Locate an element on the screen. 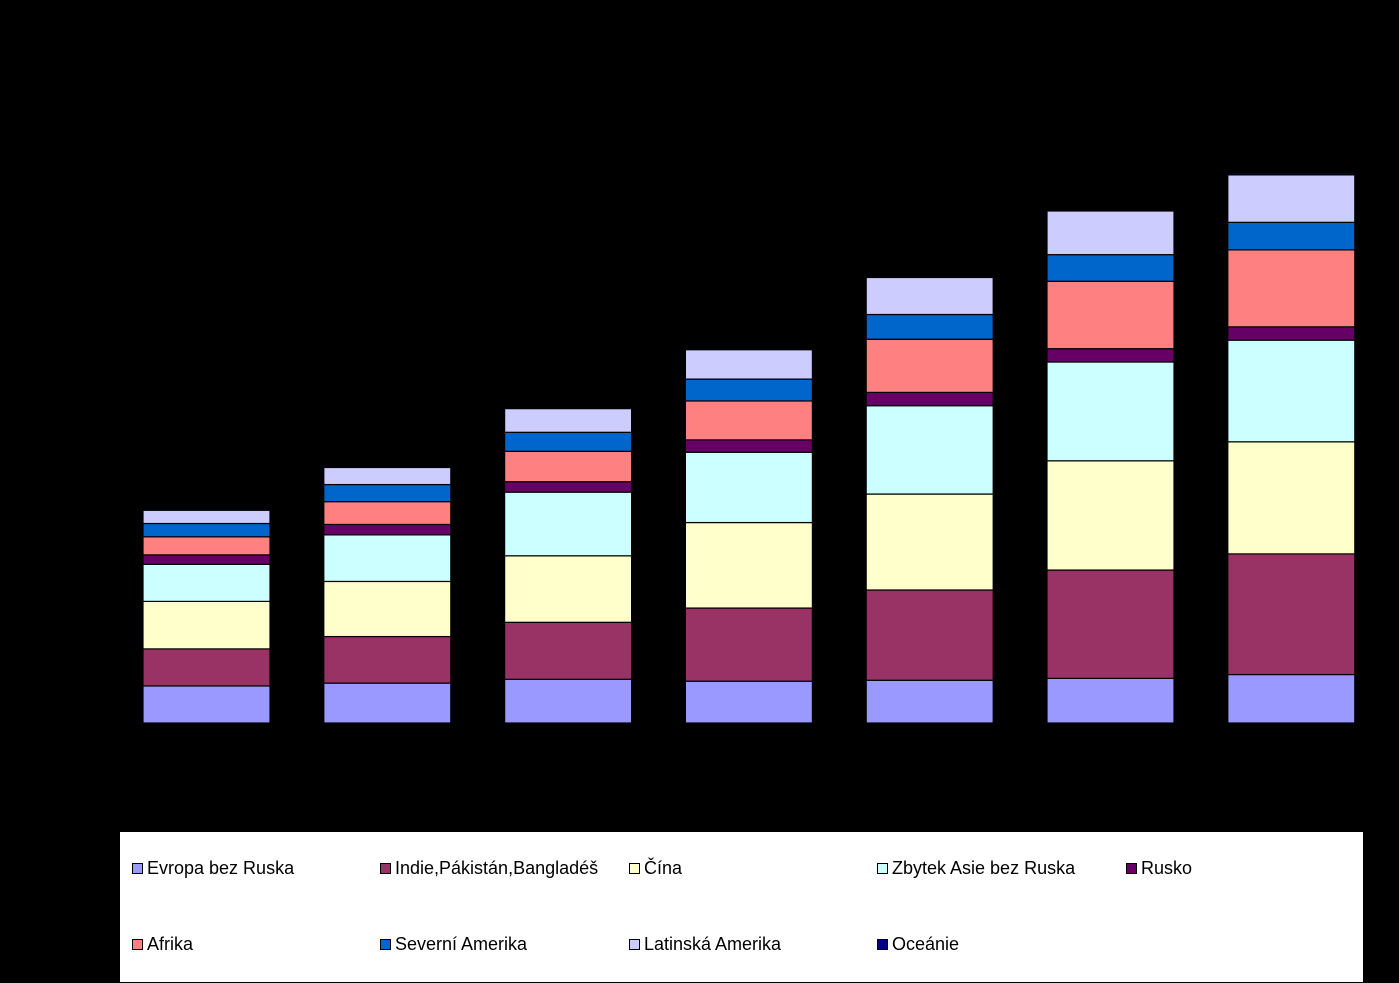 Image resolution: width=1399 pixels, height=983 pixels. legend-item-latinska-amerika: Latinská Amerika is located at coordinates (705, 944).